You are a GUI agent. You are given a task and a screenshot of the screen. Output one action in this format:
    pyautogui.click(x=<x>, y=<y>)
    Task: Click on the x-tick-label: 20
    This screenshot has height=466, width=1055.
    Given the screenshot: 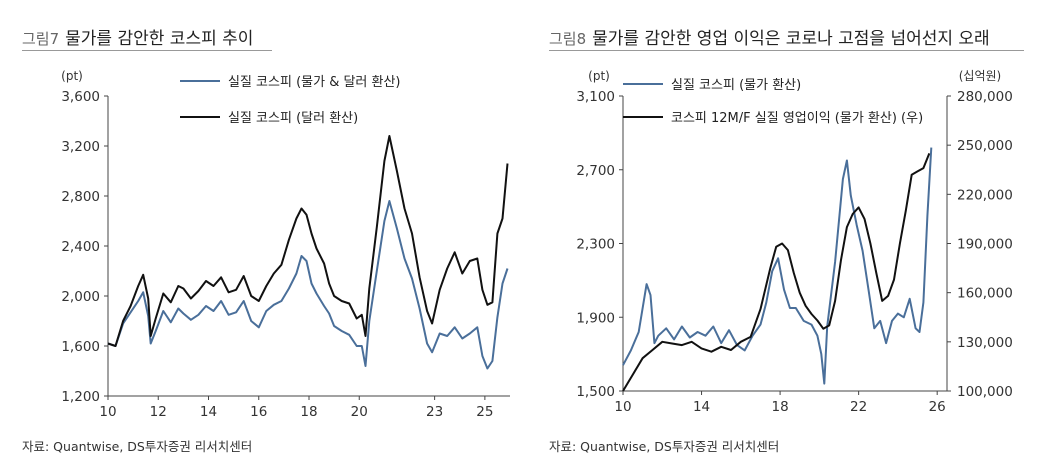 What is the action you would take?
    pyautogui.click(x=359, y=412)
    